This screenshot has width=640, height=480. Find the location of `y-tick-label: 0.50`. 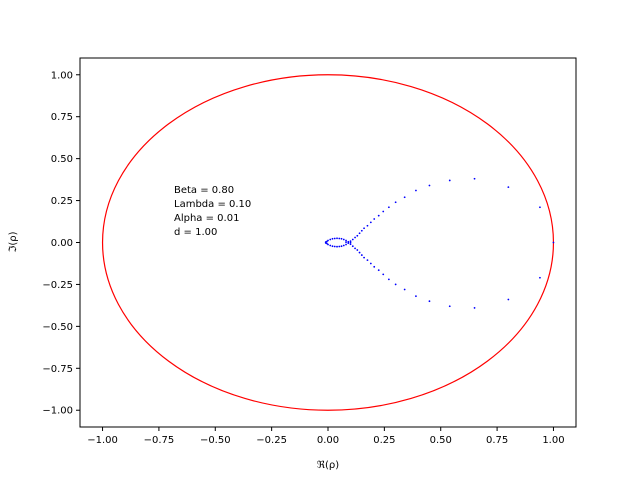

y-tick-label: 0.50 is located at coordinates (62, 159).